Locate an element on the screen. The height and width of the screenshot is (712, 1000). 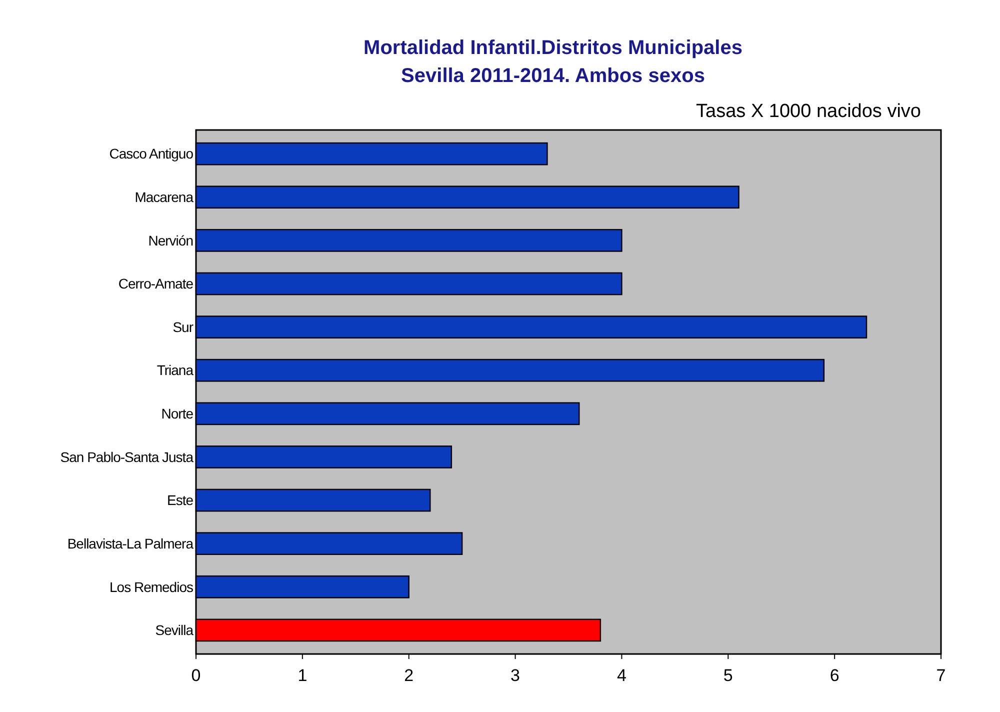
y-tick-label: Sevilla is located at coordinates (174, 630).